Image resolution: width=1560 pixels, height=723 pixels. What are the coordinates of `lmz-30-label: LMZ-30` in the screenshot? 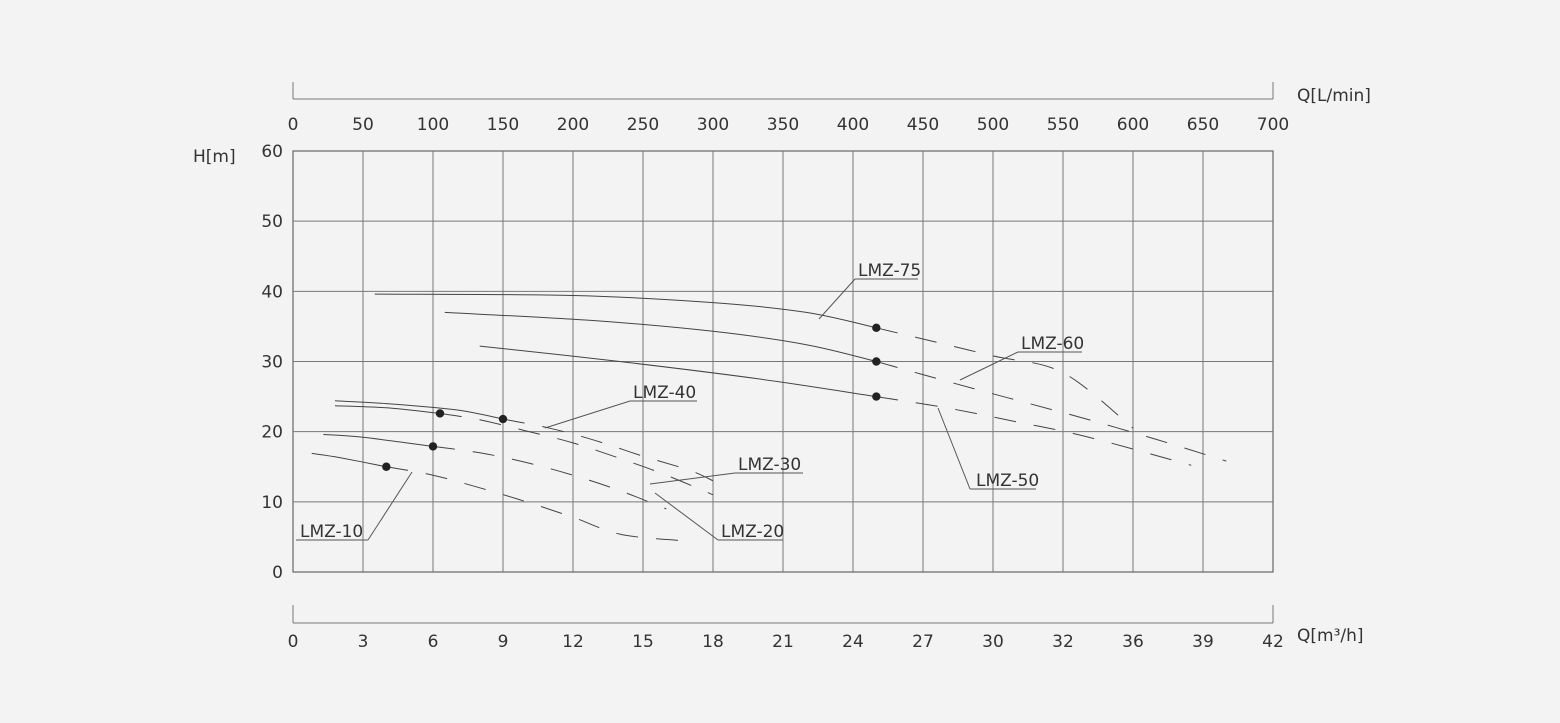 It's located at (769, 465).